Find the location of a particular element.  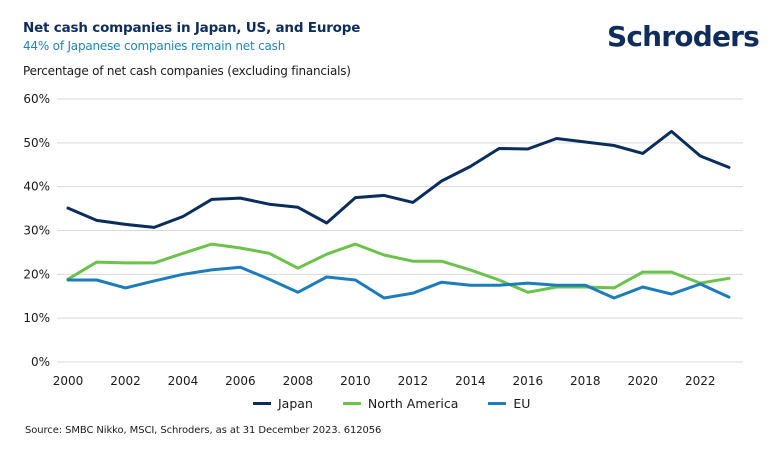

x-tick-label: 2008 is located at coordinates (298, 381).